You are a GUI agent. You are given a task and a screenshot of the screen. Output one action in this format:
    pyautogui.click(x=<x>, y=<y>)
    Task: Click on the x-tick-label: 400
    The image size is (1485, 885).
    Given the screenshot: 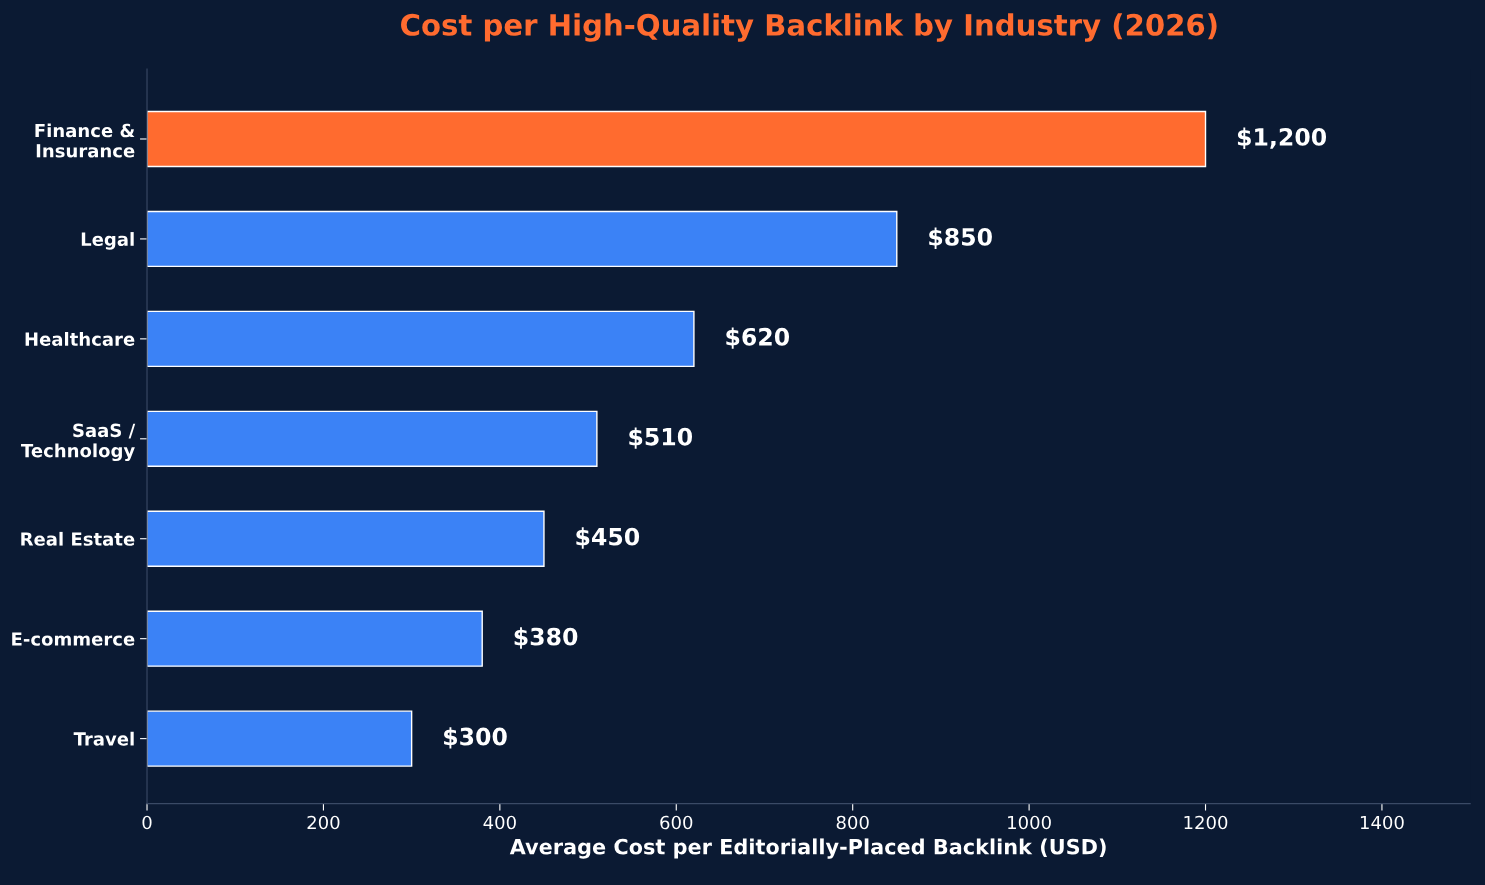 What is the action you would take?
    pyautogui.click(x=499, y=822)
    